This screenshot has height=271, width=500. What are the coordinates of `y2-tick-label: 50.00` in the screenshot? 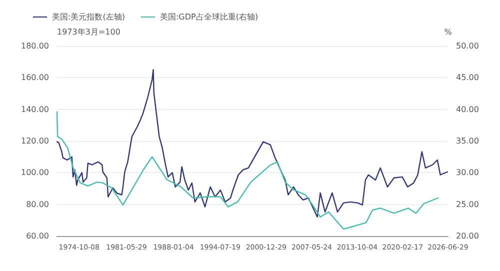 It's located at (467, 46).